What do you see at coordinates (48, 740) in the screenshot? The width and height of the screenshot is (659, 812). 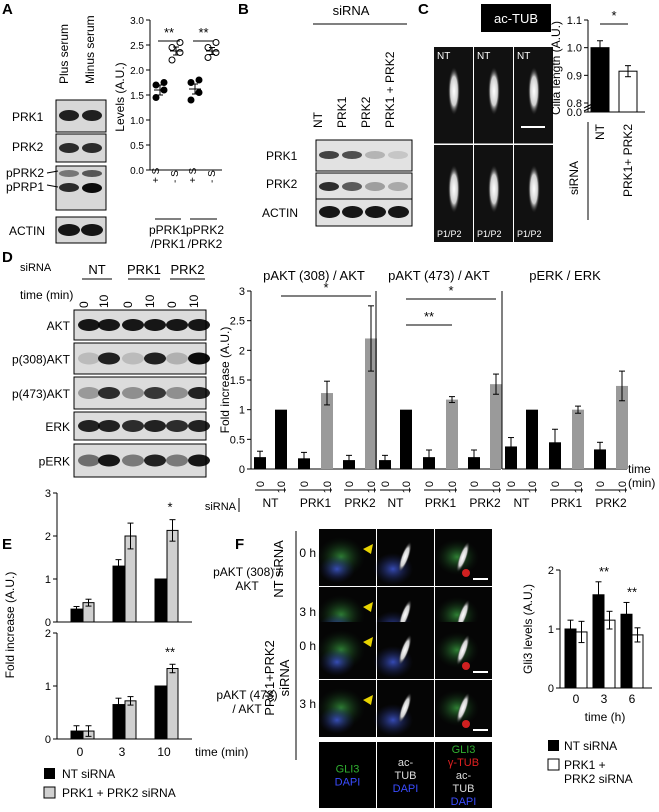 I see `panel-e-bottom-y-tick-label: 0` at bounding box center [48, 740].